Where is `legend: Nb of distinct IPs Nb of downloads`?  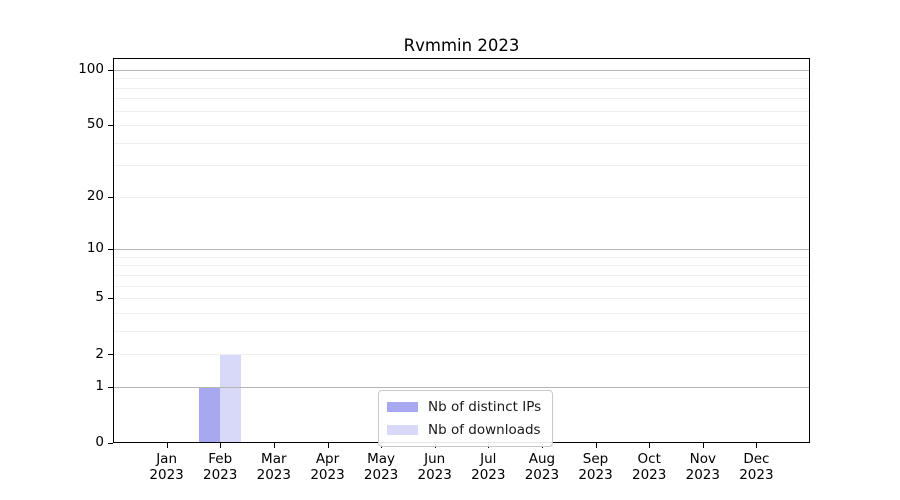 legend: Nb of distinct IPs Nb of downloads is located at coordinates (466, 418).